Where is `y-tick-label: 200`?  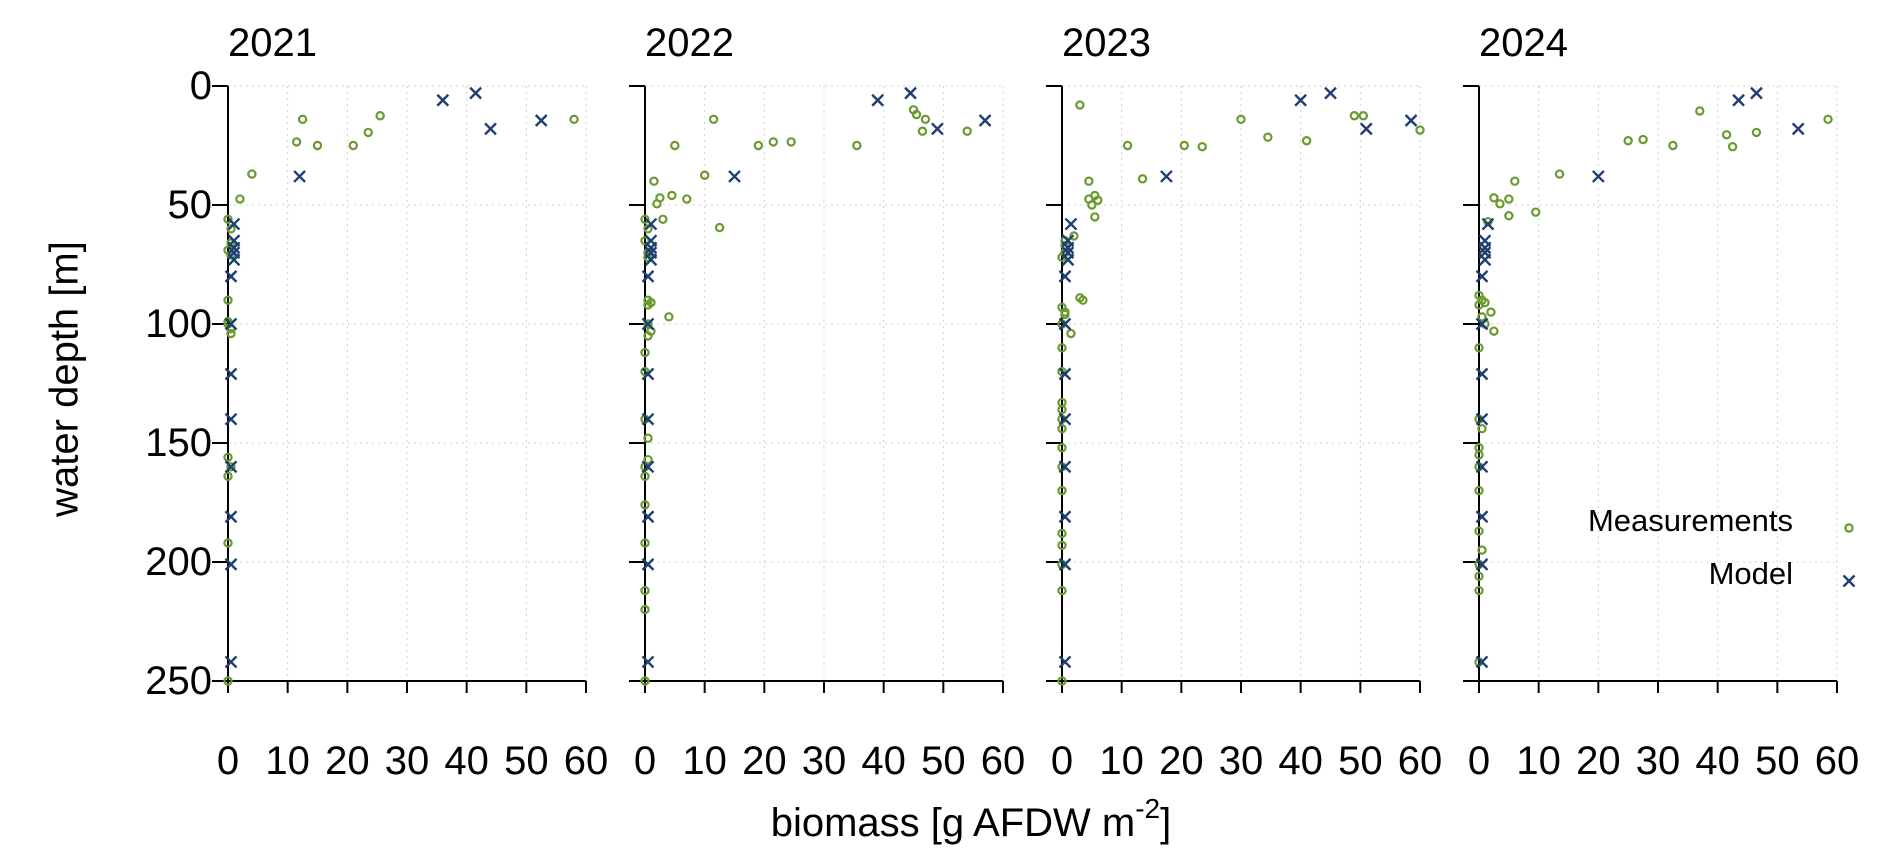
y-tick-label: 200 is located at coordinates (178, 562).